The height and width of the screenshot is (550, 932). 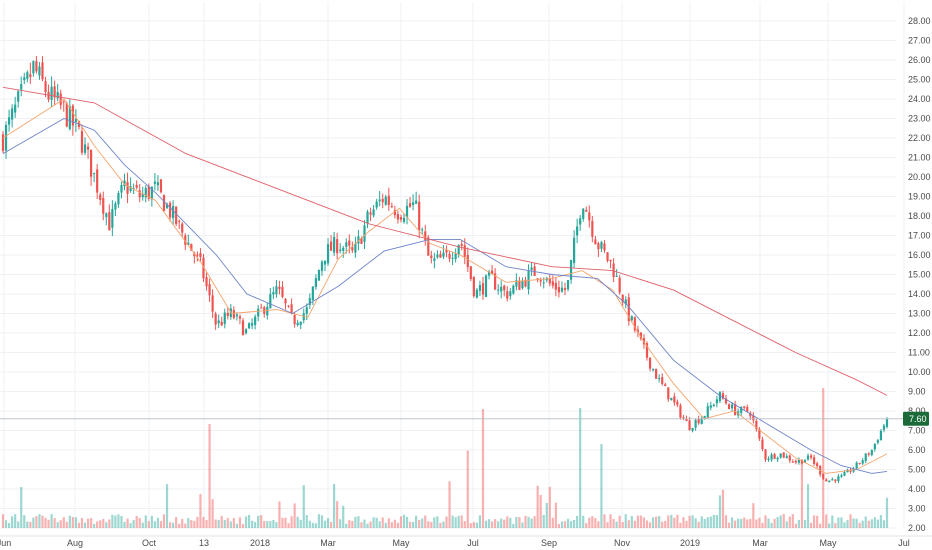 I want to click on y-tick-label: 4.00, so click(x=917, y=489).